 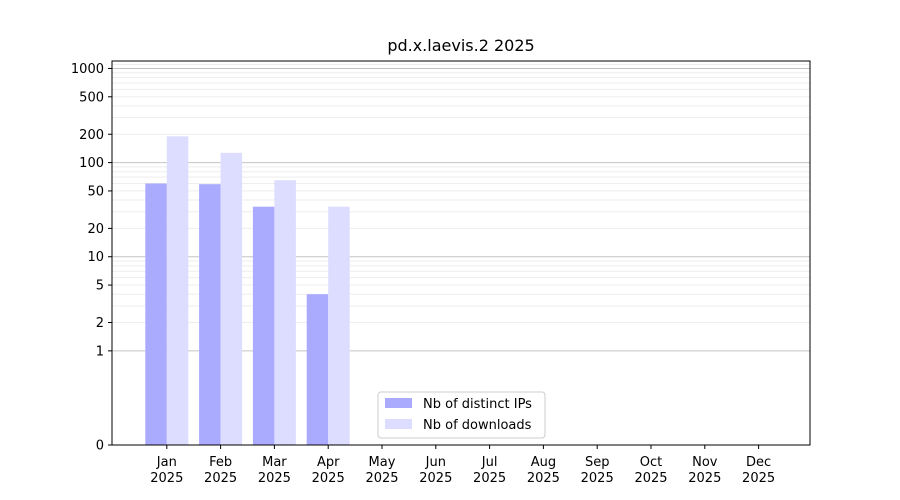 What do you see at coordinates (650, 478) in the screenshot?
I see `x-tick-label-year-oct: 2025` at bounding box center [650, 478].